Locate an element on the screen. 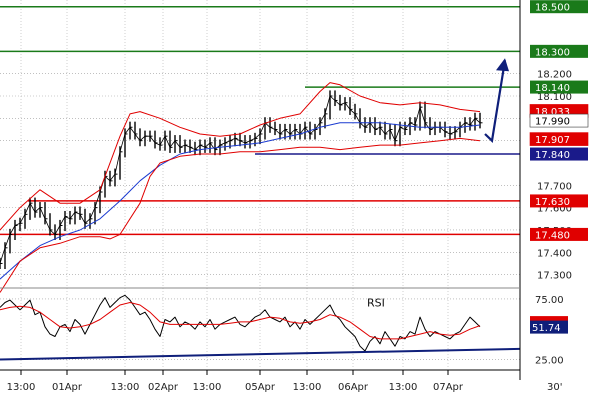 The height and width of the screenshot is (400, 590). rsi-line is located at coordinates (240, 323).